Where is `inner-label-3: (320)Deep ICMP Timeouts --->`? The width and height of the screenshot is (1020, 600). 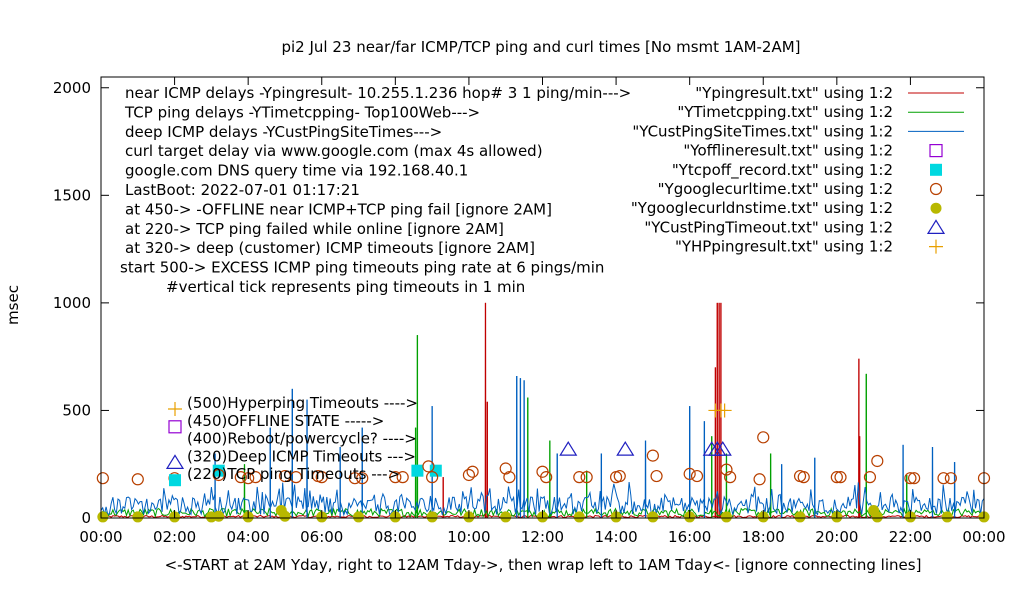 inner-label-3: (320)Deep ICMP Timeouts ---> is located at coordinates (301, 456).